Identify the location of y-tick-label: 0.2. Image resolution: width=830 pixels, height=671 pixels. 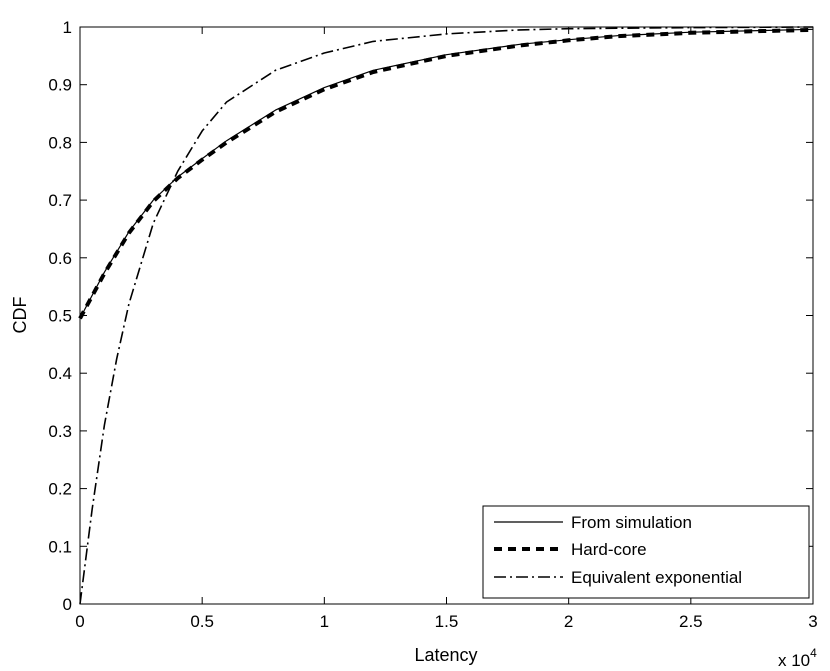
(60, 489).